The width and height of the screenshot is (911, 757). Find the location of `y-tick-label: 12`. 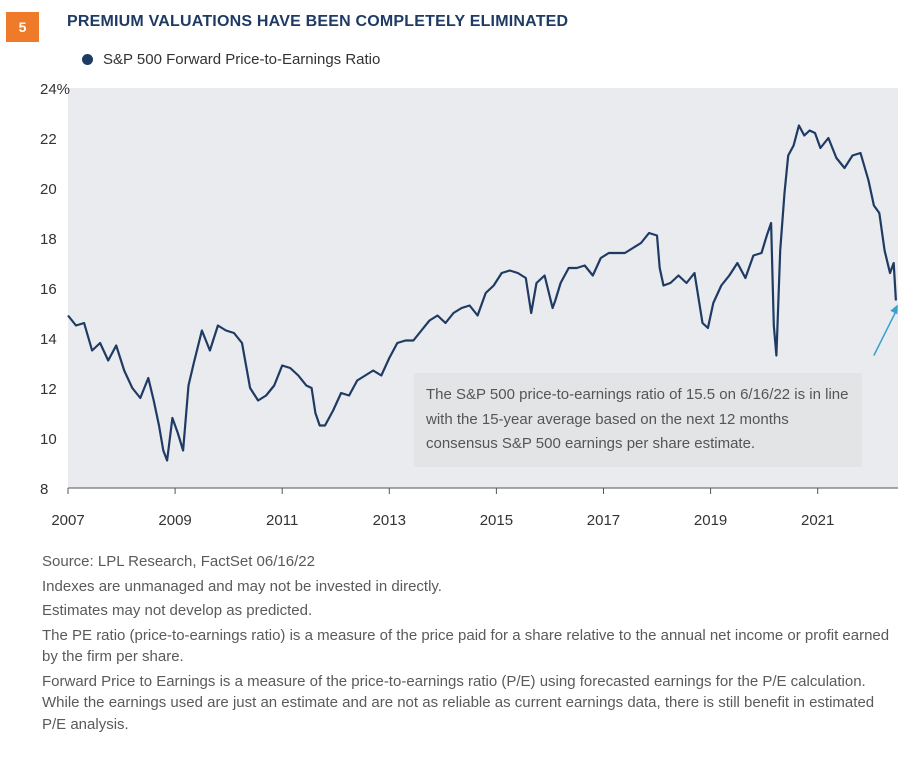

y-tick-label: 12 is located at coordinates (48, 389).